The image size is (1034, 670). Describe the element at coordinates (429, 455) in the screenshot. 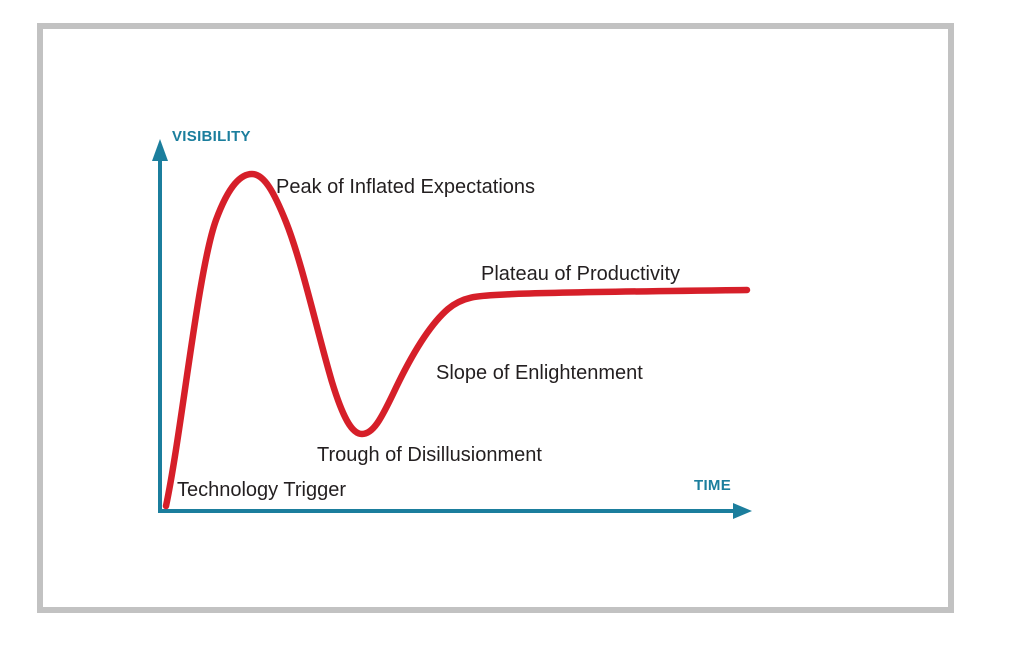

I see `annotation-trough-of-disillusionment: Trough of Disillusionment` at that location.